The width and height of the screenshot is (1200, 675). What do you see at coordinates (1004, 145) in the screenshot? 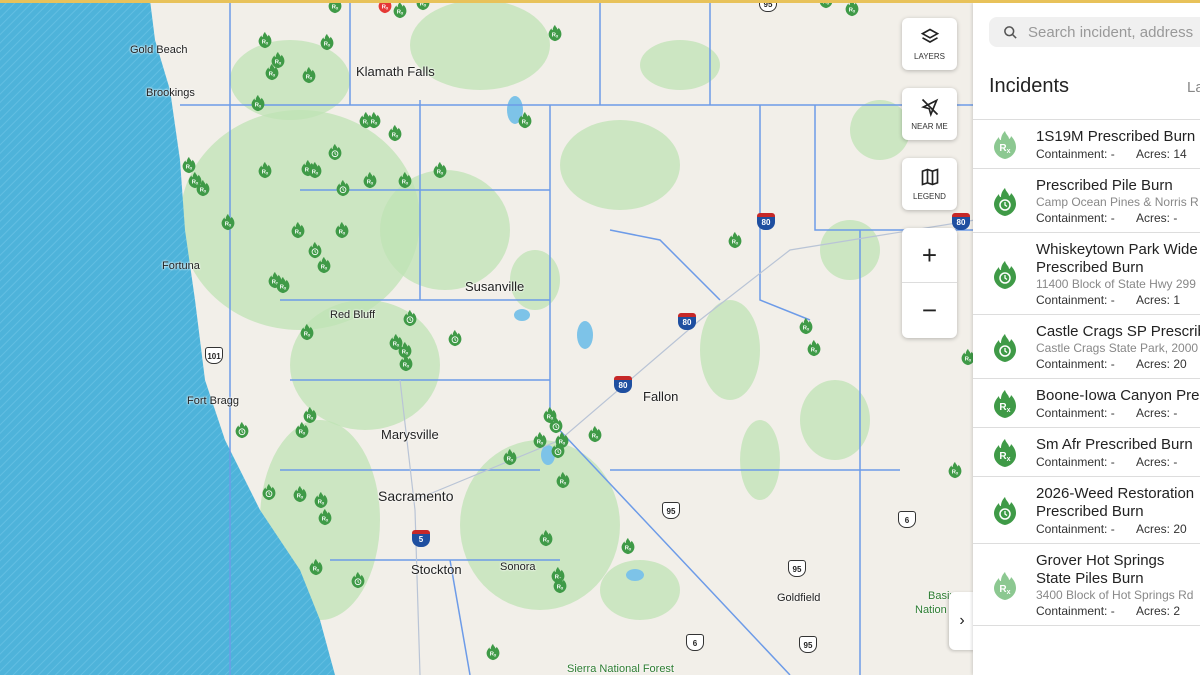
I see `prescribed-burn-icon: Rx` at bounding box center [1004, 145].